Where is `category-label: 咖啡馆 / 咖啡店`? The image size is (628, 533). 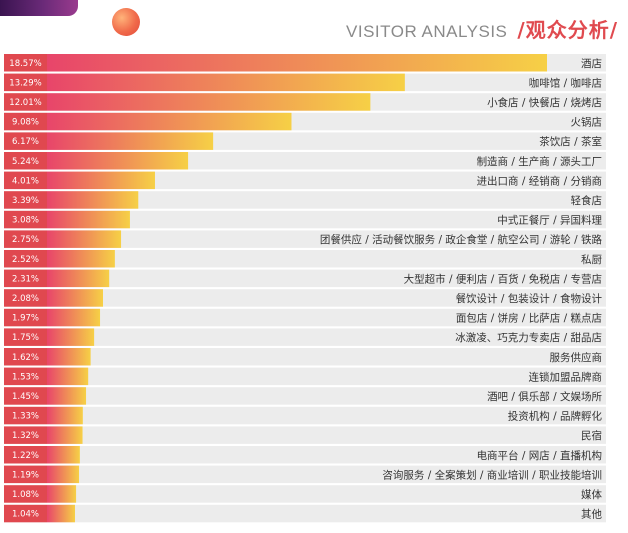 category-label: 咖啡馆 / 咖啡店 is located at coordinates (565, 82).